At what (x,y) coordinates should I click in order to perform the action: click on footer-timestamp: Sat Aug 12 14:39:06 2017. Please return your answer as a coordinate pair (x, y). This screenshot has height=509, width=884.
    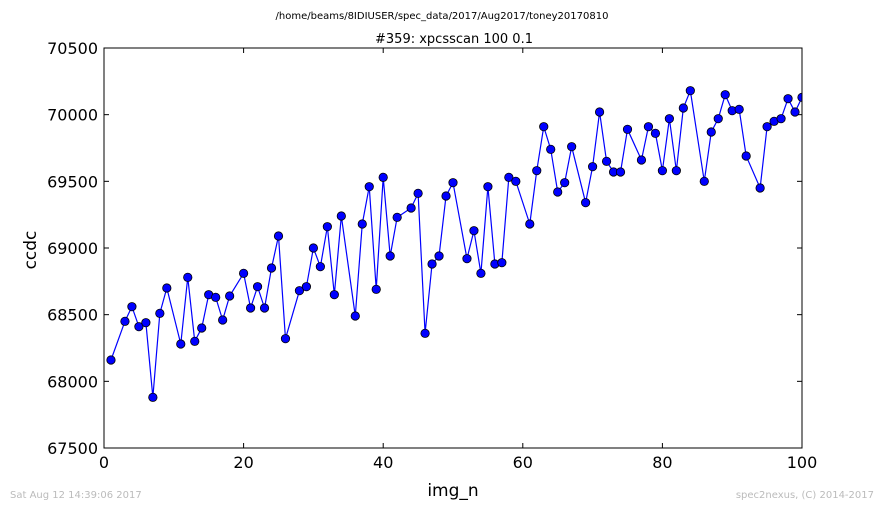
    Looking at the image, I should click on (76, 495).